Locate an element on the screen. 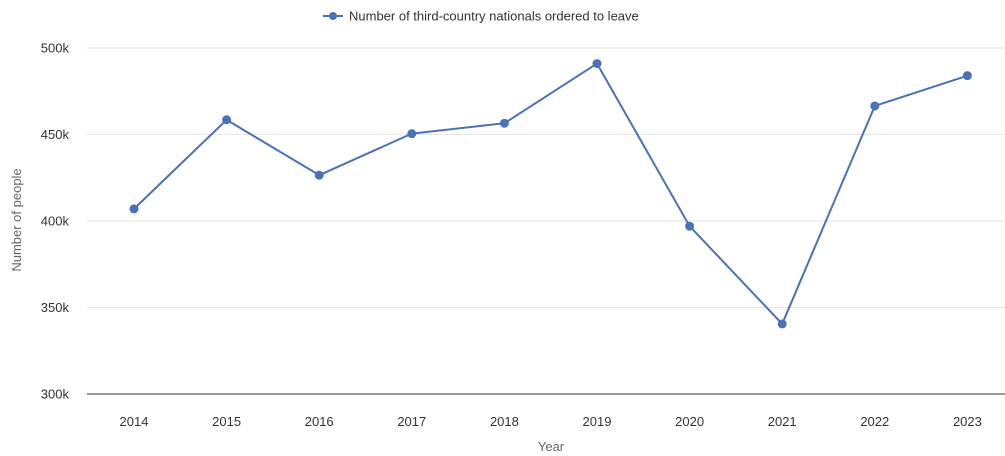  x-tick-label: 2017 is located at coordinates (411, 421).